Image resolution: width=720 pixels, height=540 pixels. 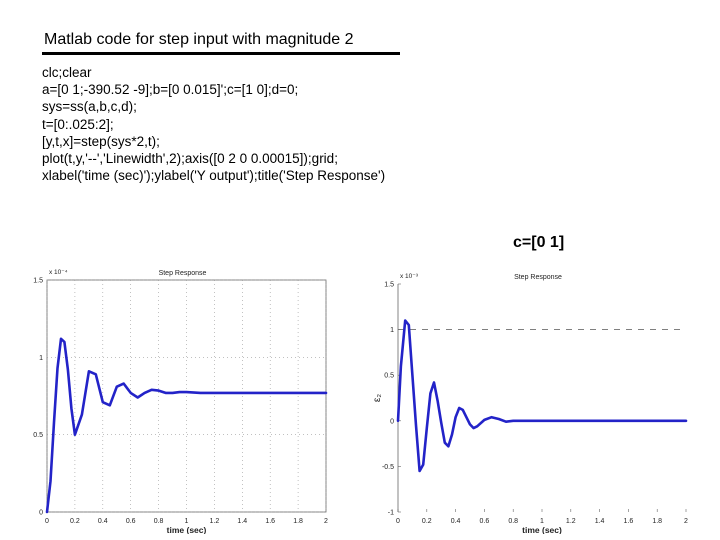 What do you see at coordinates (391, 513) in the screenshot?
I see `y-tick-label: -1` at bounding box center [391, 513].